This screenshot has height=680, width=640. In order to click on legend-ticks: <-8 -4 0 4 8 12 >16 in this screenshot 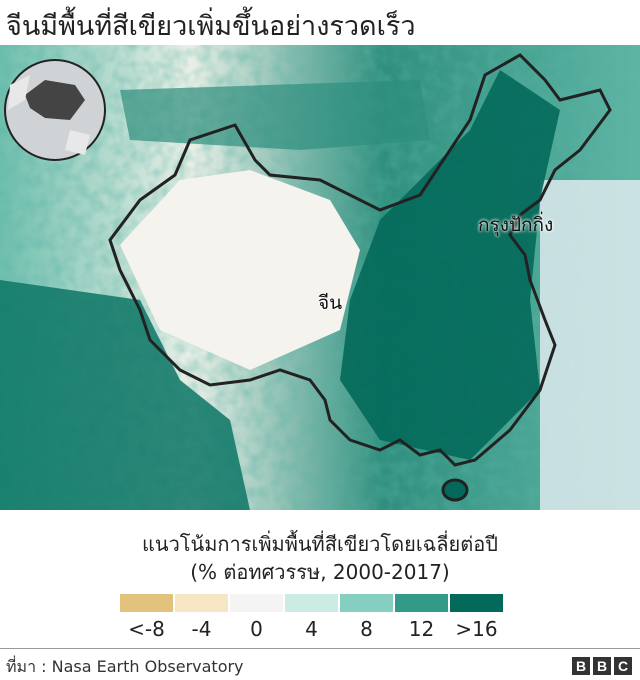, I will do `click(311, 629)`.